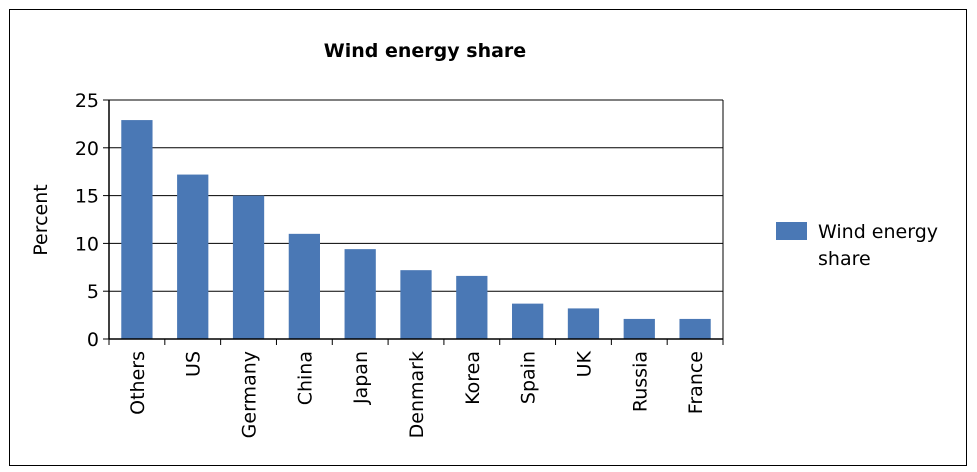 This screenshot has width=977, height=472. What do you see at coordinates (360, 294) in the screenshot?
I see `bar-japan` at bounding box center [360, 294].